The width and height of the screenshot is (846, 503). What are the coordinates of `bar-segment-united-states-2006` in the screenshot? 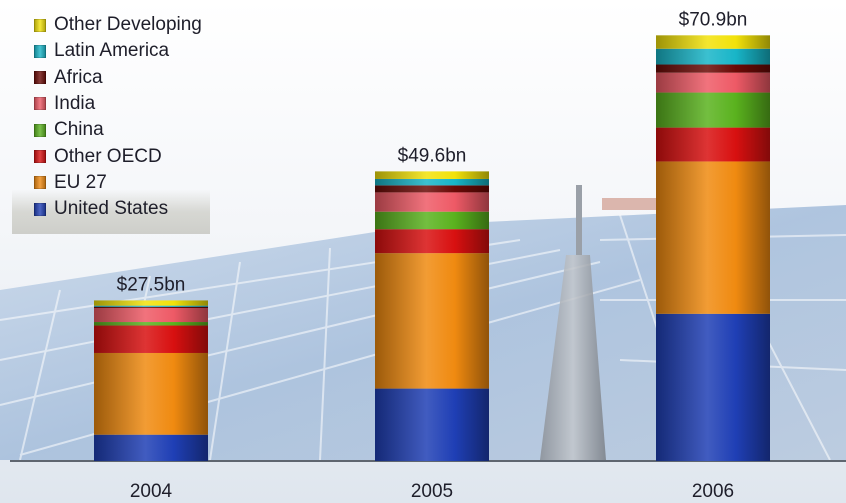 It's located at (713, 387).